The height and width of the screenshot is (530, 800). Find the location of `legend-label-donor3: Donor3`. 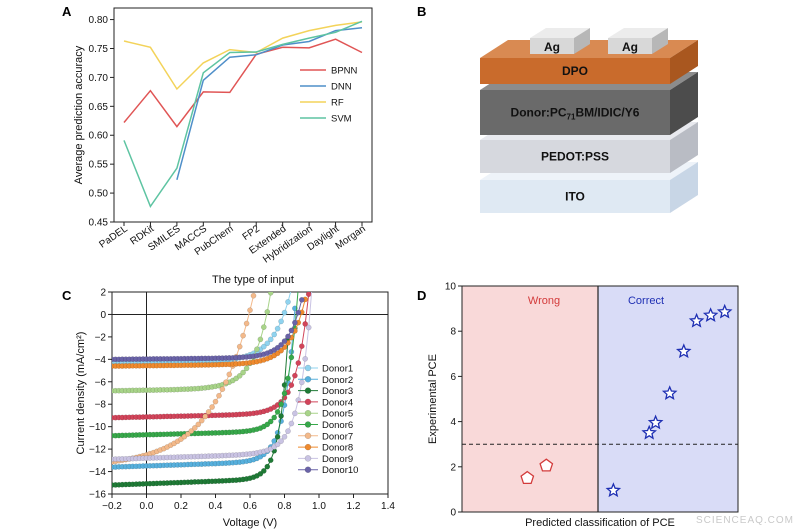

legend-label-donor3: Donor3 is located at coordinates (337, 391).